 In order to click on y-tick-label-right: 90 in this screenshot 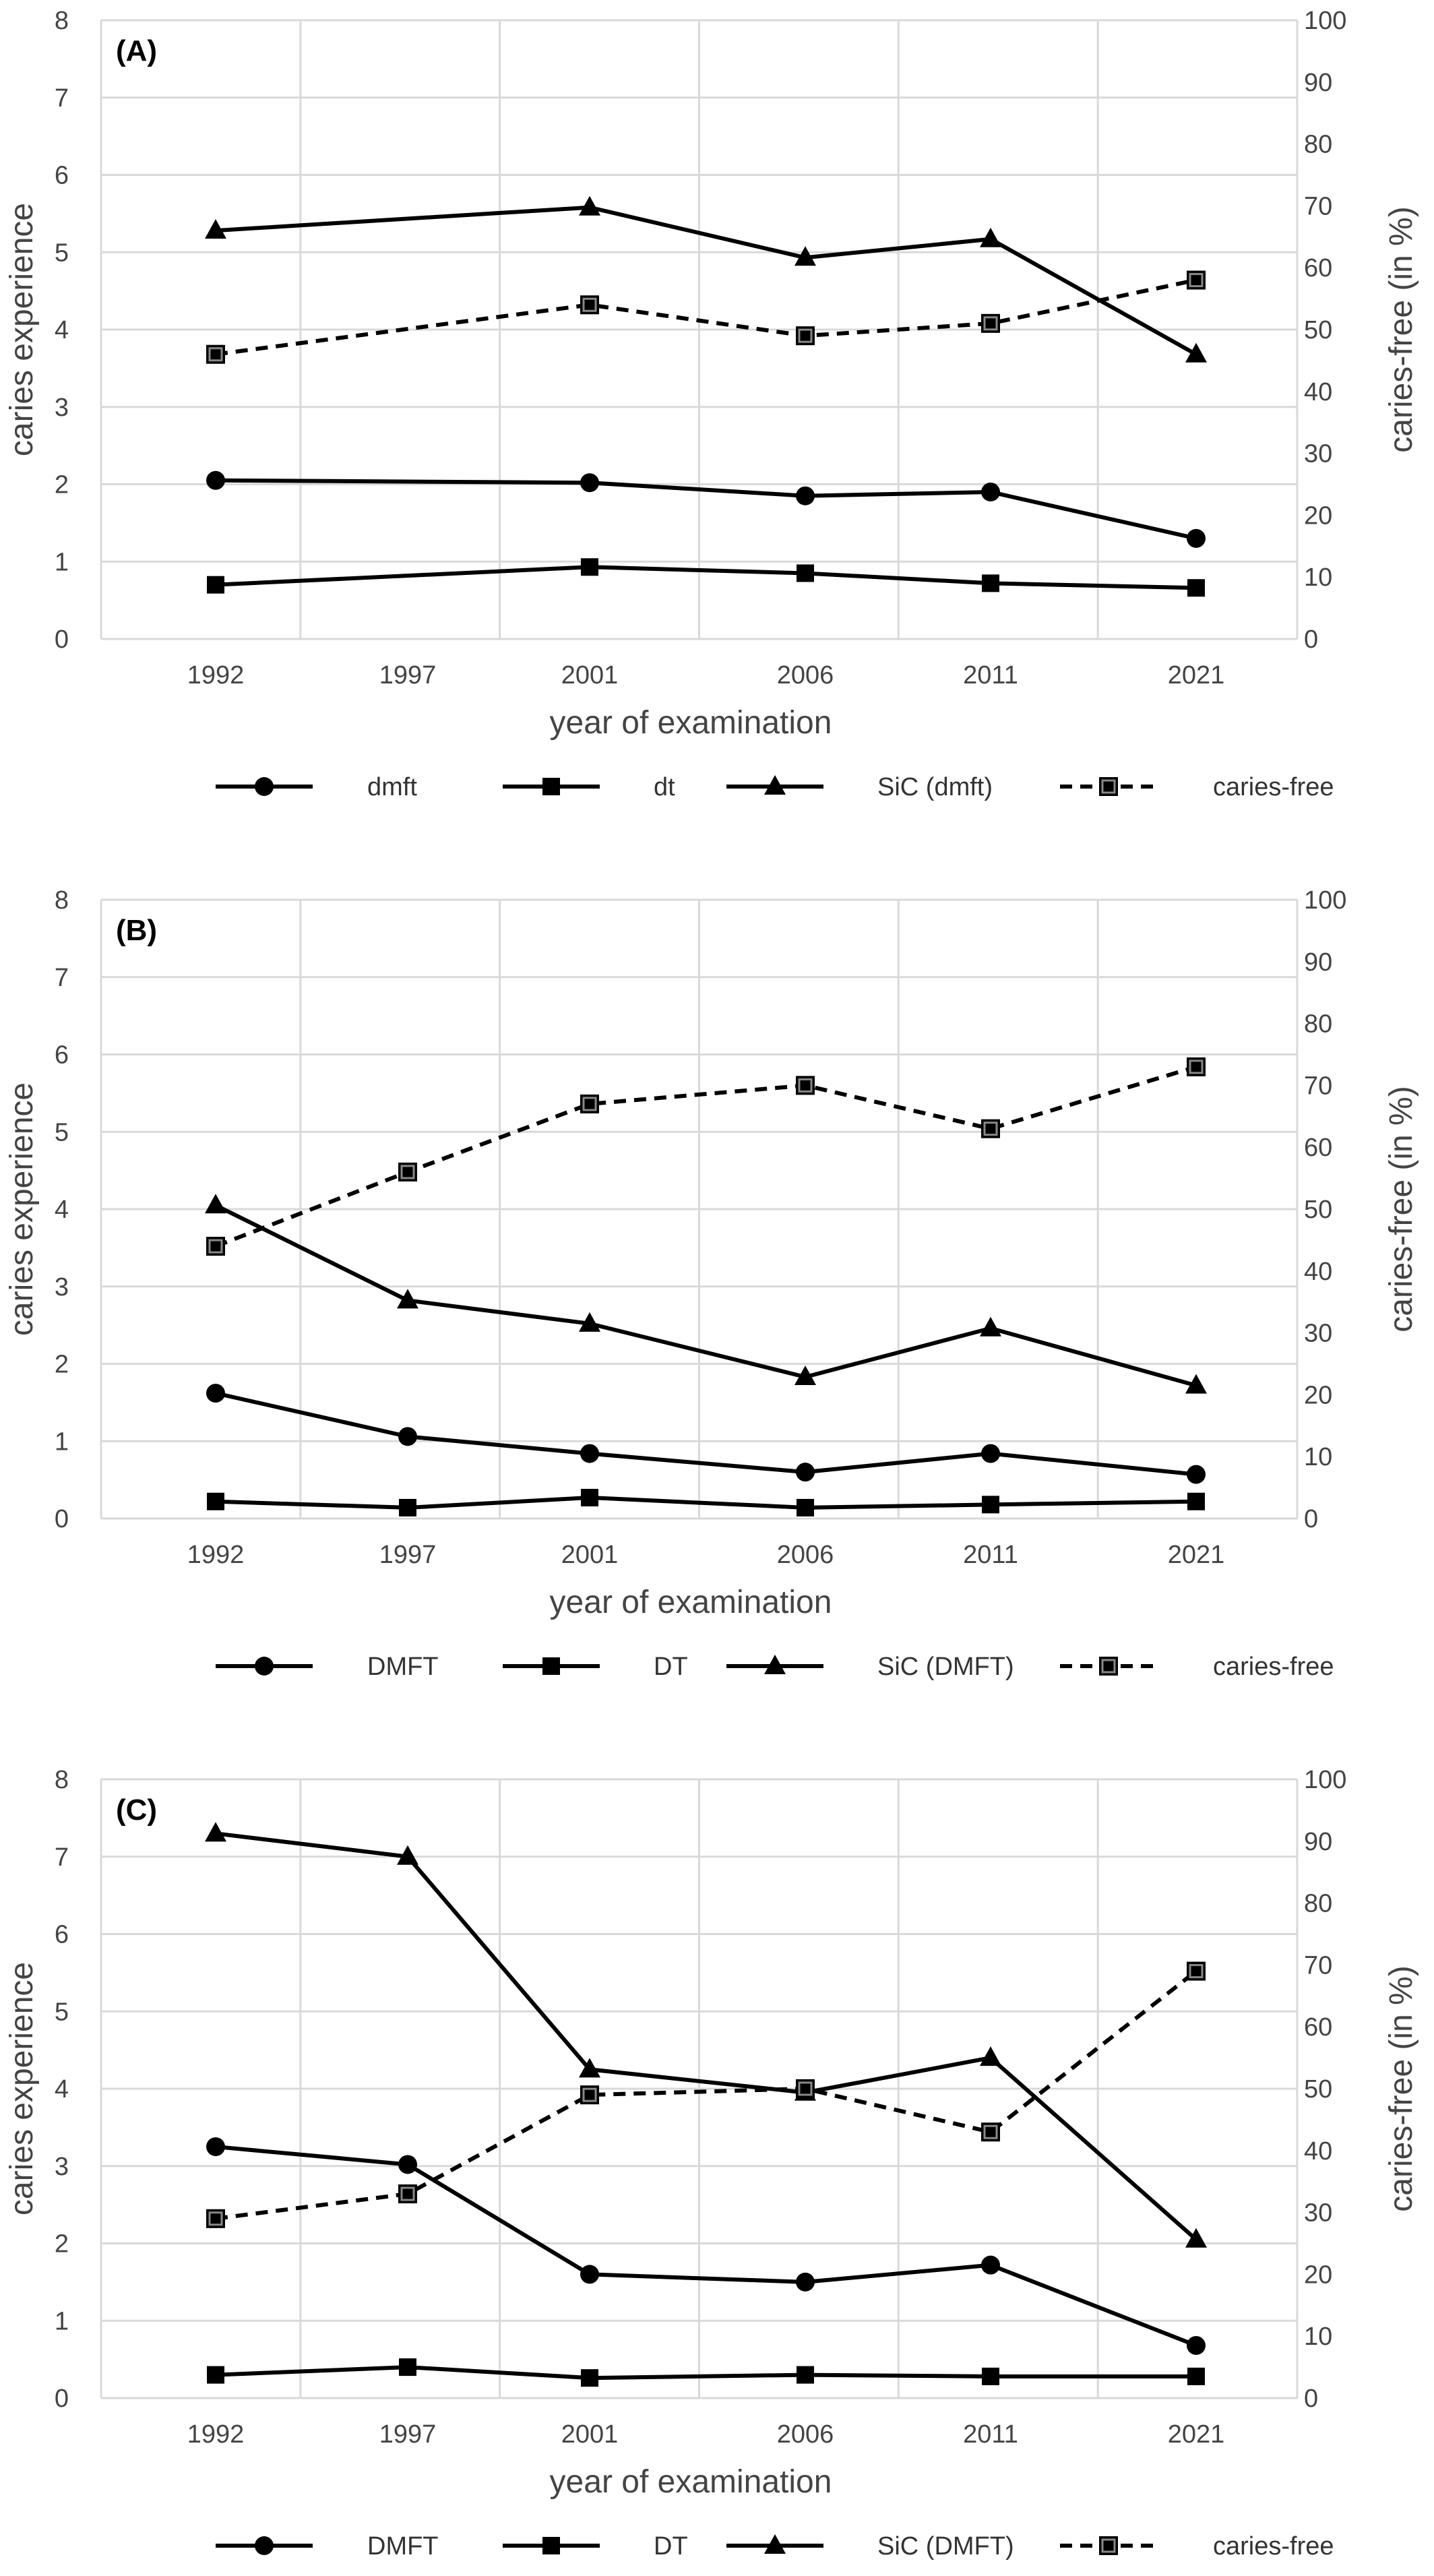, I will do `click(1318, 83)`.